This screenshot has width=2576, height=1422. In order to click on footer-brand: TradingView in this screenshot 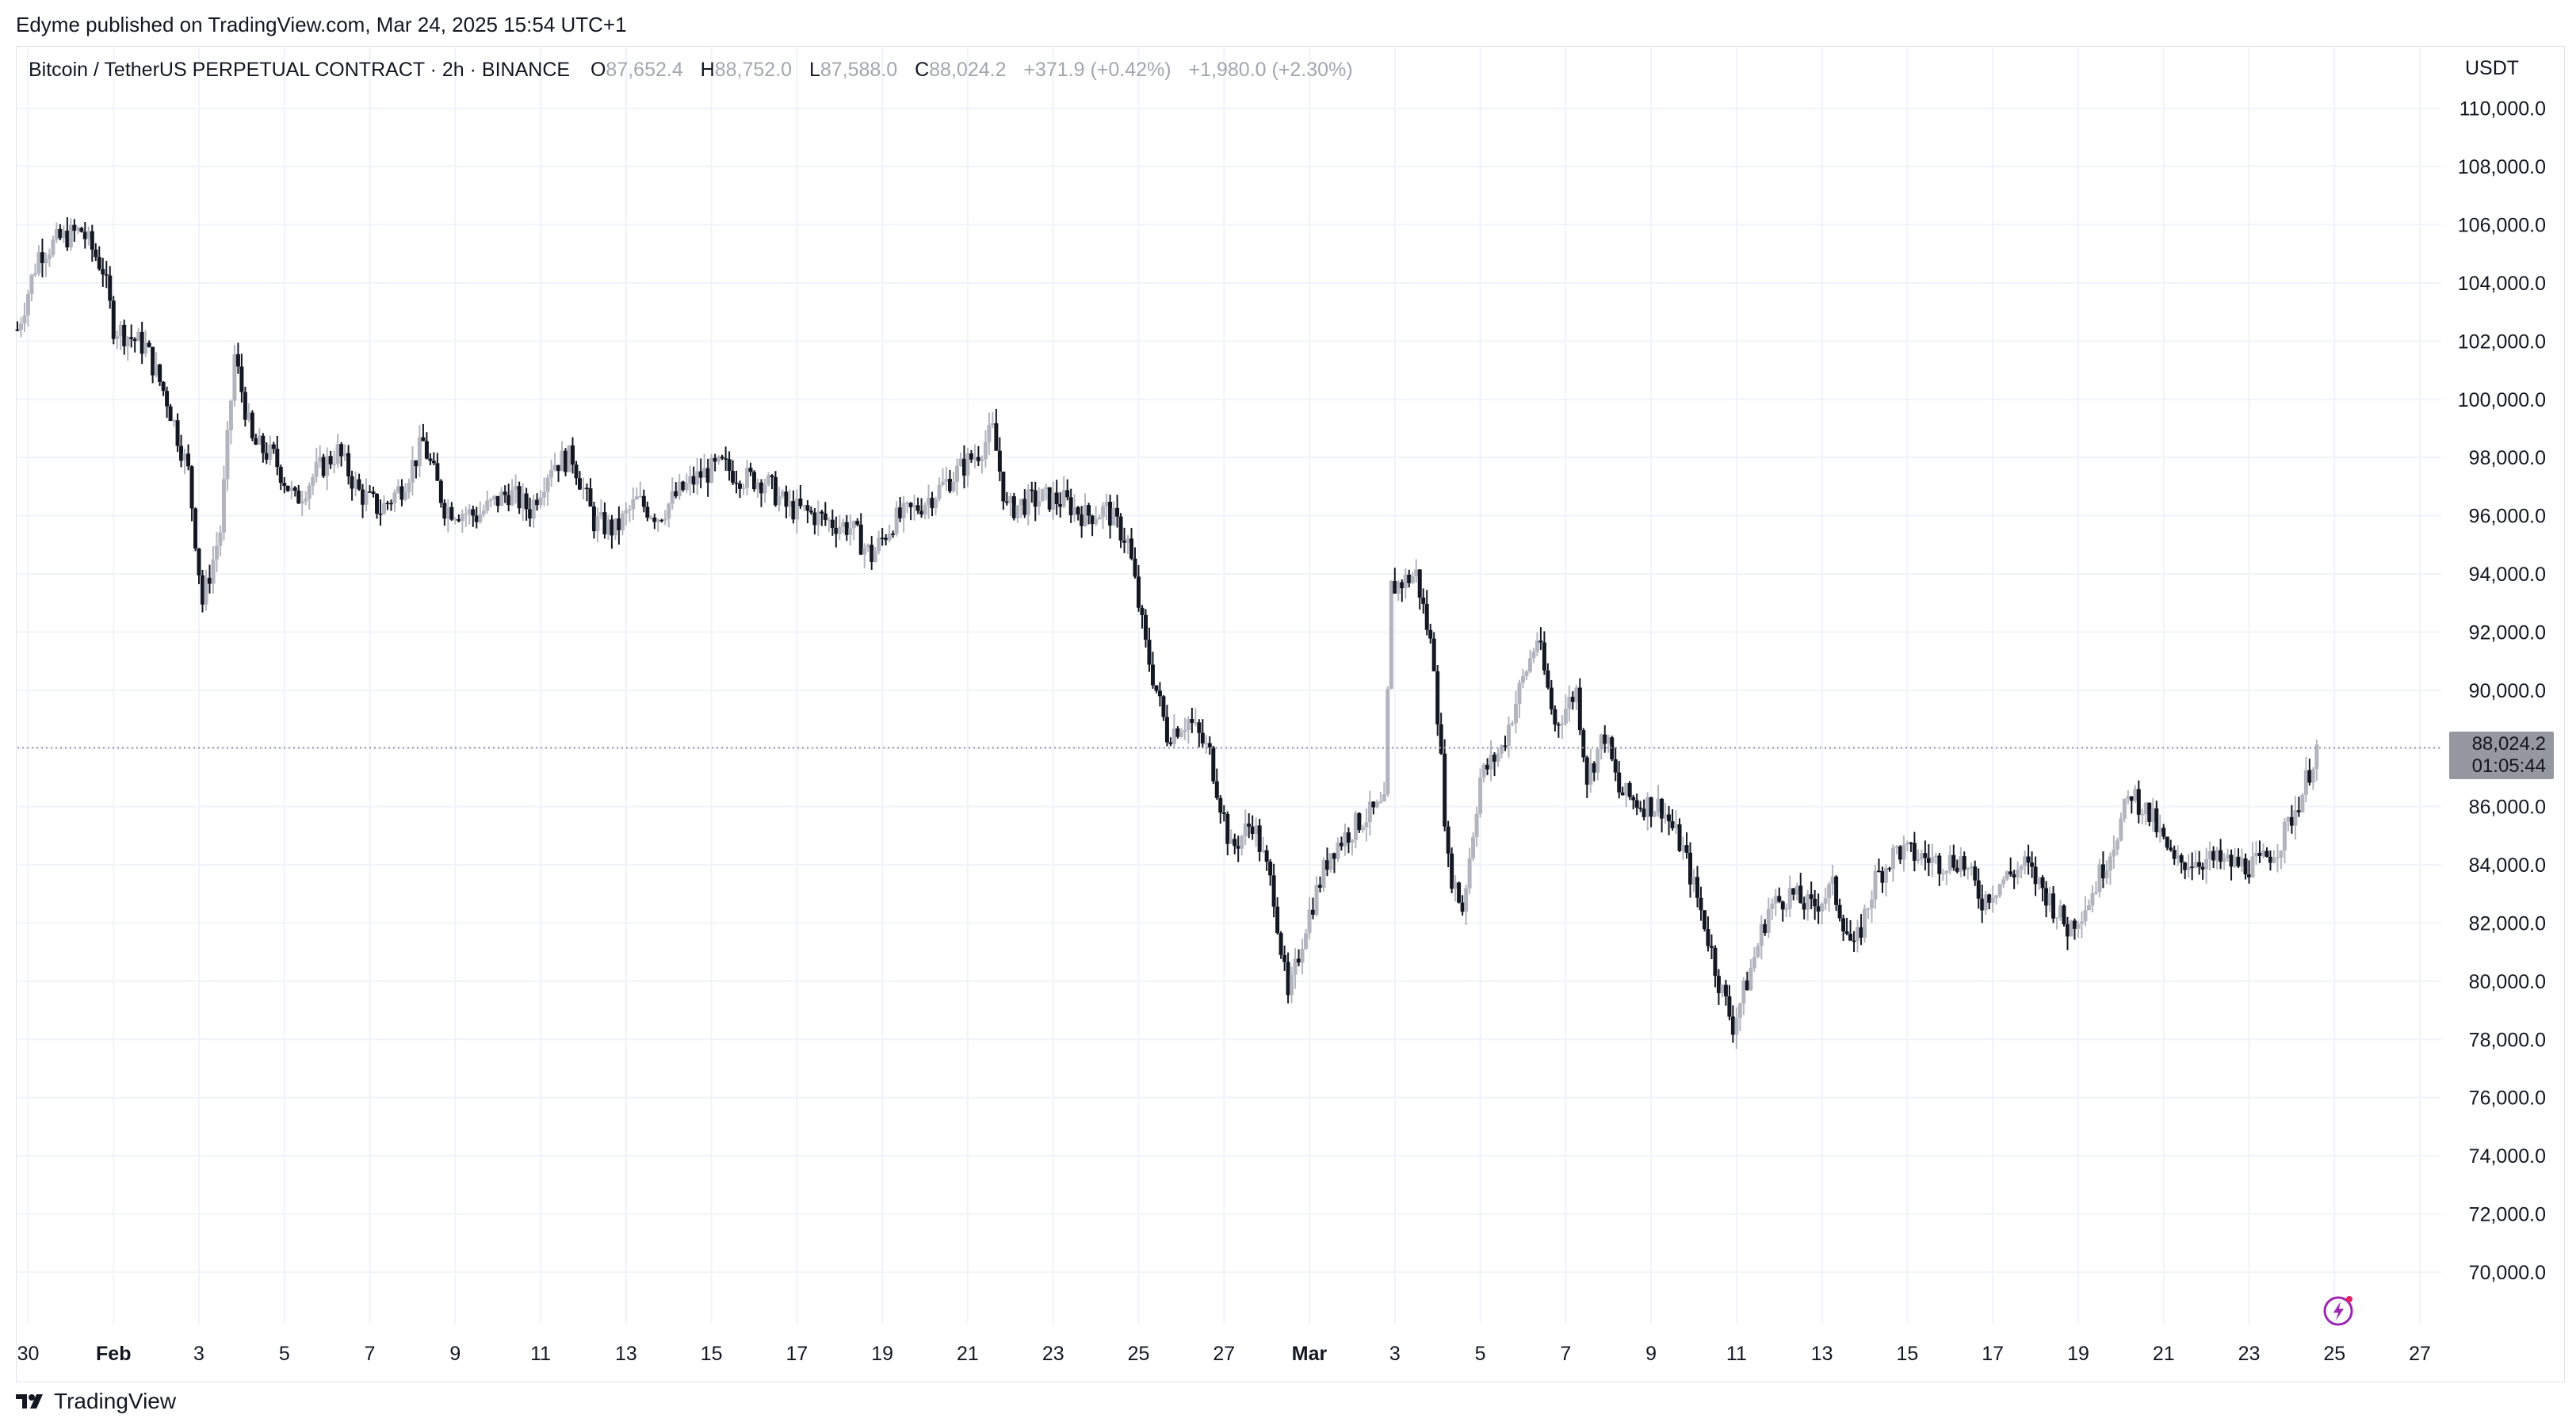, I will do `click(96, 1401)`.